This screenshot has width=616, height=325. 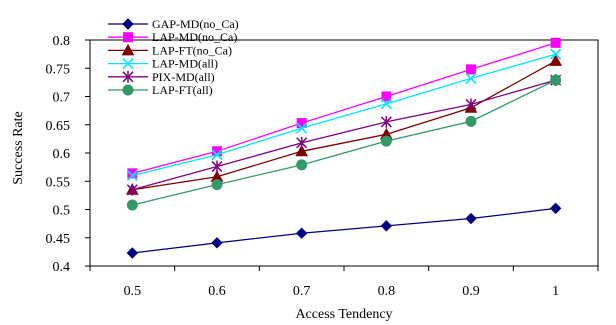 I want to click on legend-label: LAP-MD(no_Ca), so click(x=194, y=37).